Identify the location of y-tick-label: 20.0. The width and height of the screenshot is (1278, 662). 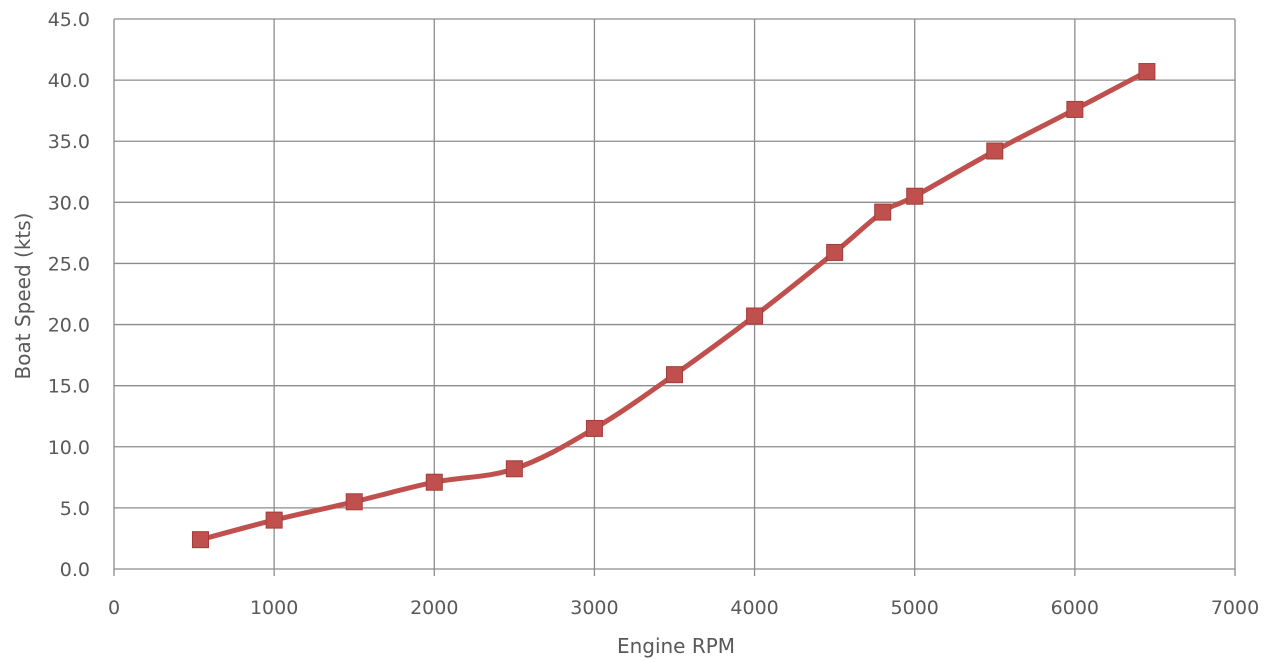
(69, 326).